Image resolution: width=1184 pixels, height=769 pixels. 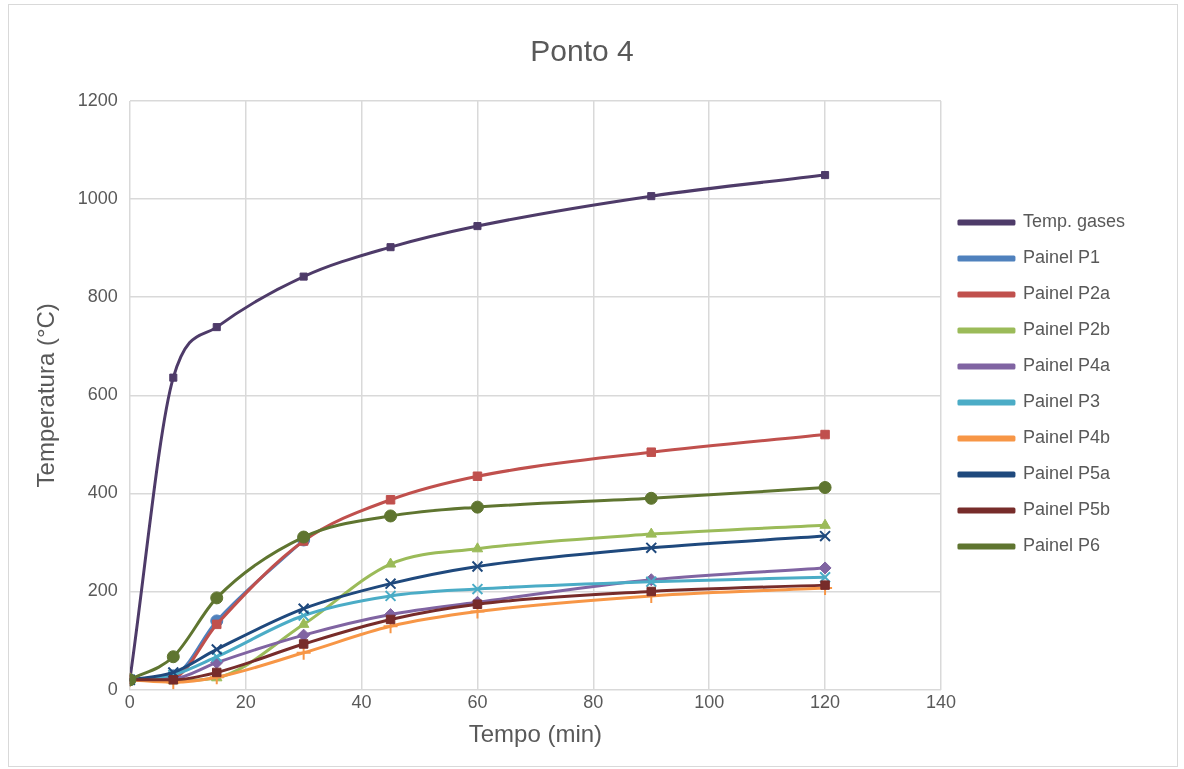 I want to click on x-tick-label: 60, so click(x=477, y=702).